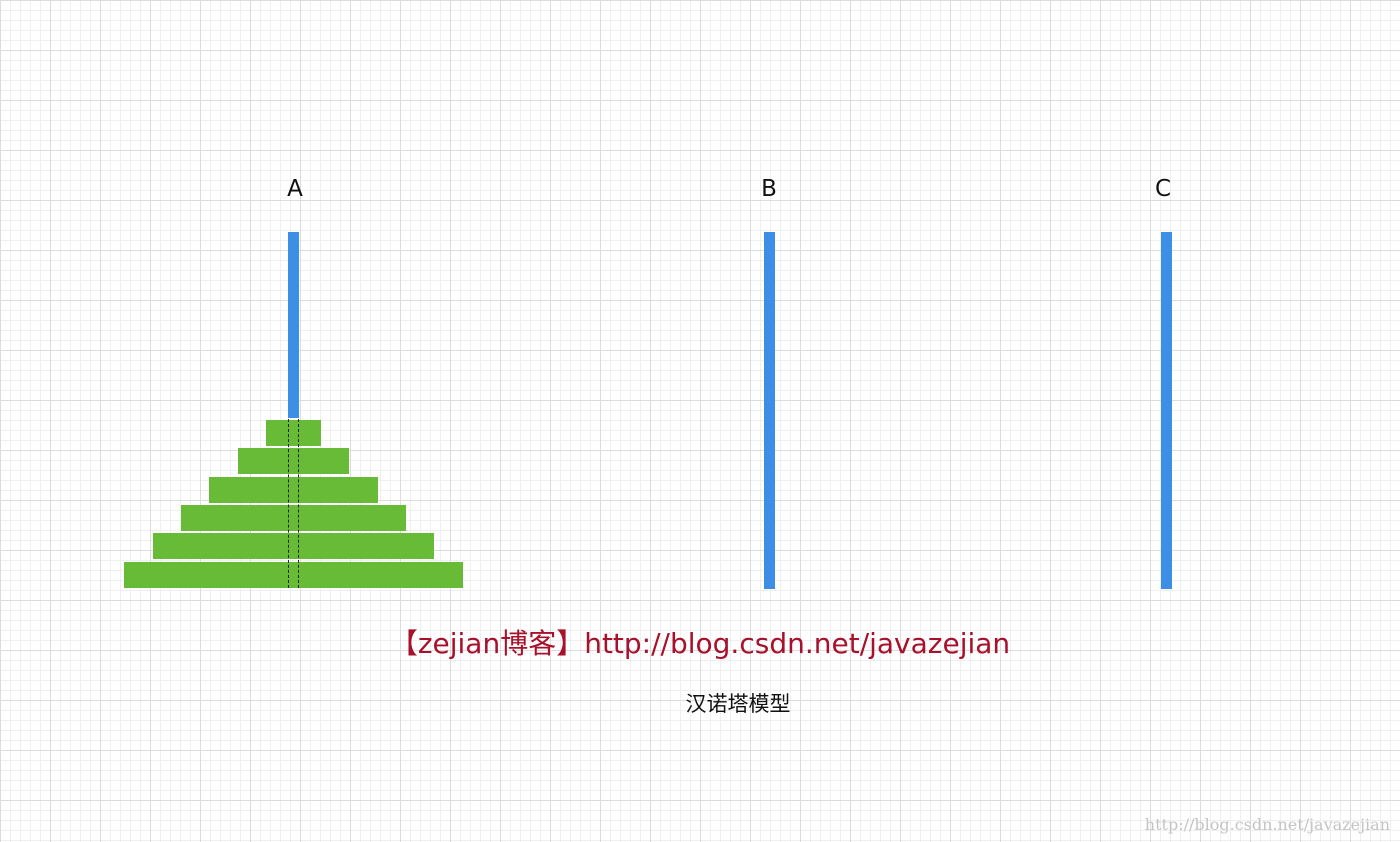  I want to click on rod-b, so click(769, 410).